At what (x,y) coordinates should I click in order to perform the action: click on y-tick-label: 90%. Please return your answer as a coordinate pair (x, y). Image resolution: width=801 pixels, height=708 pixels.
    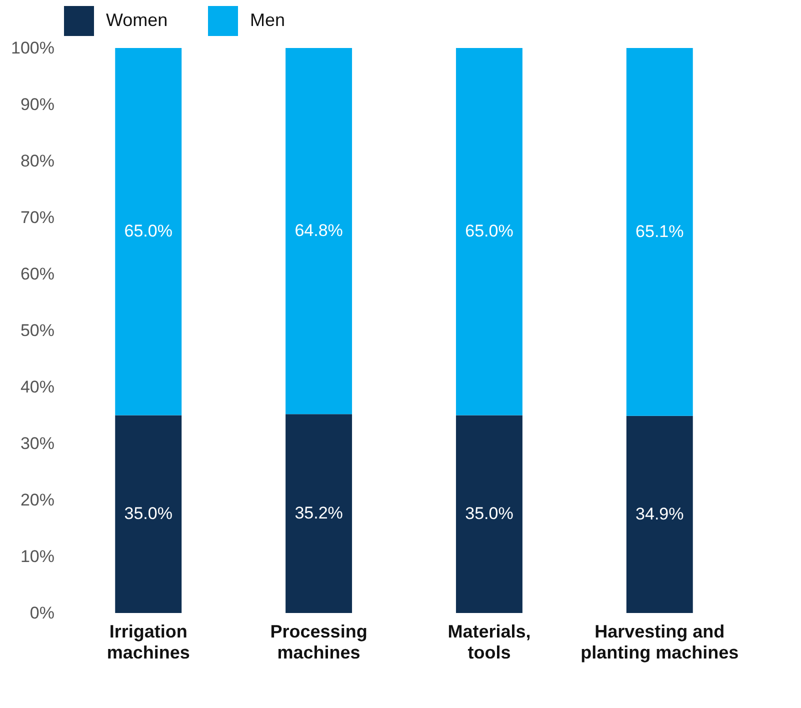
    Looking at the image, I should click on (37, 104).